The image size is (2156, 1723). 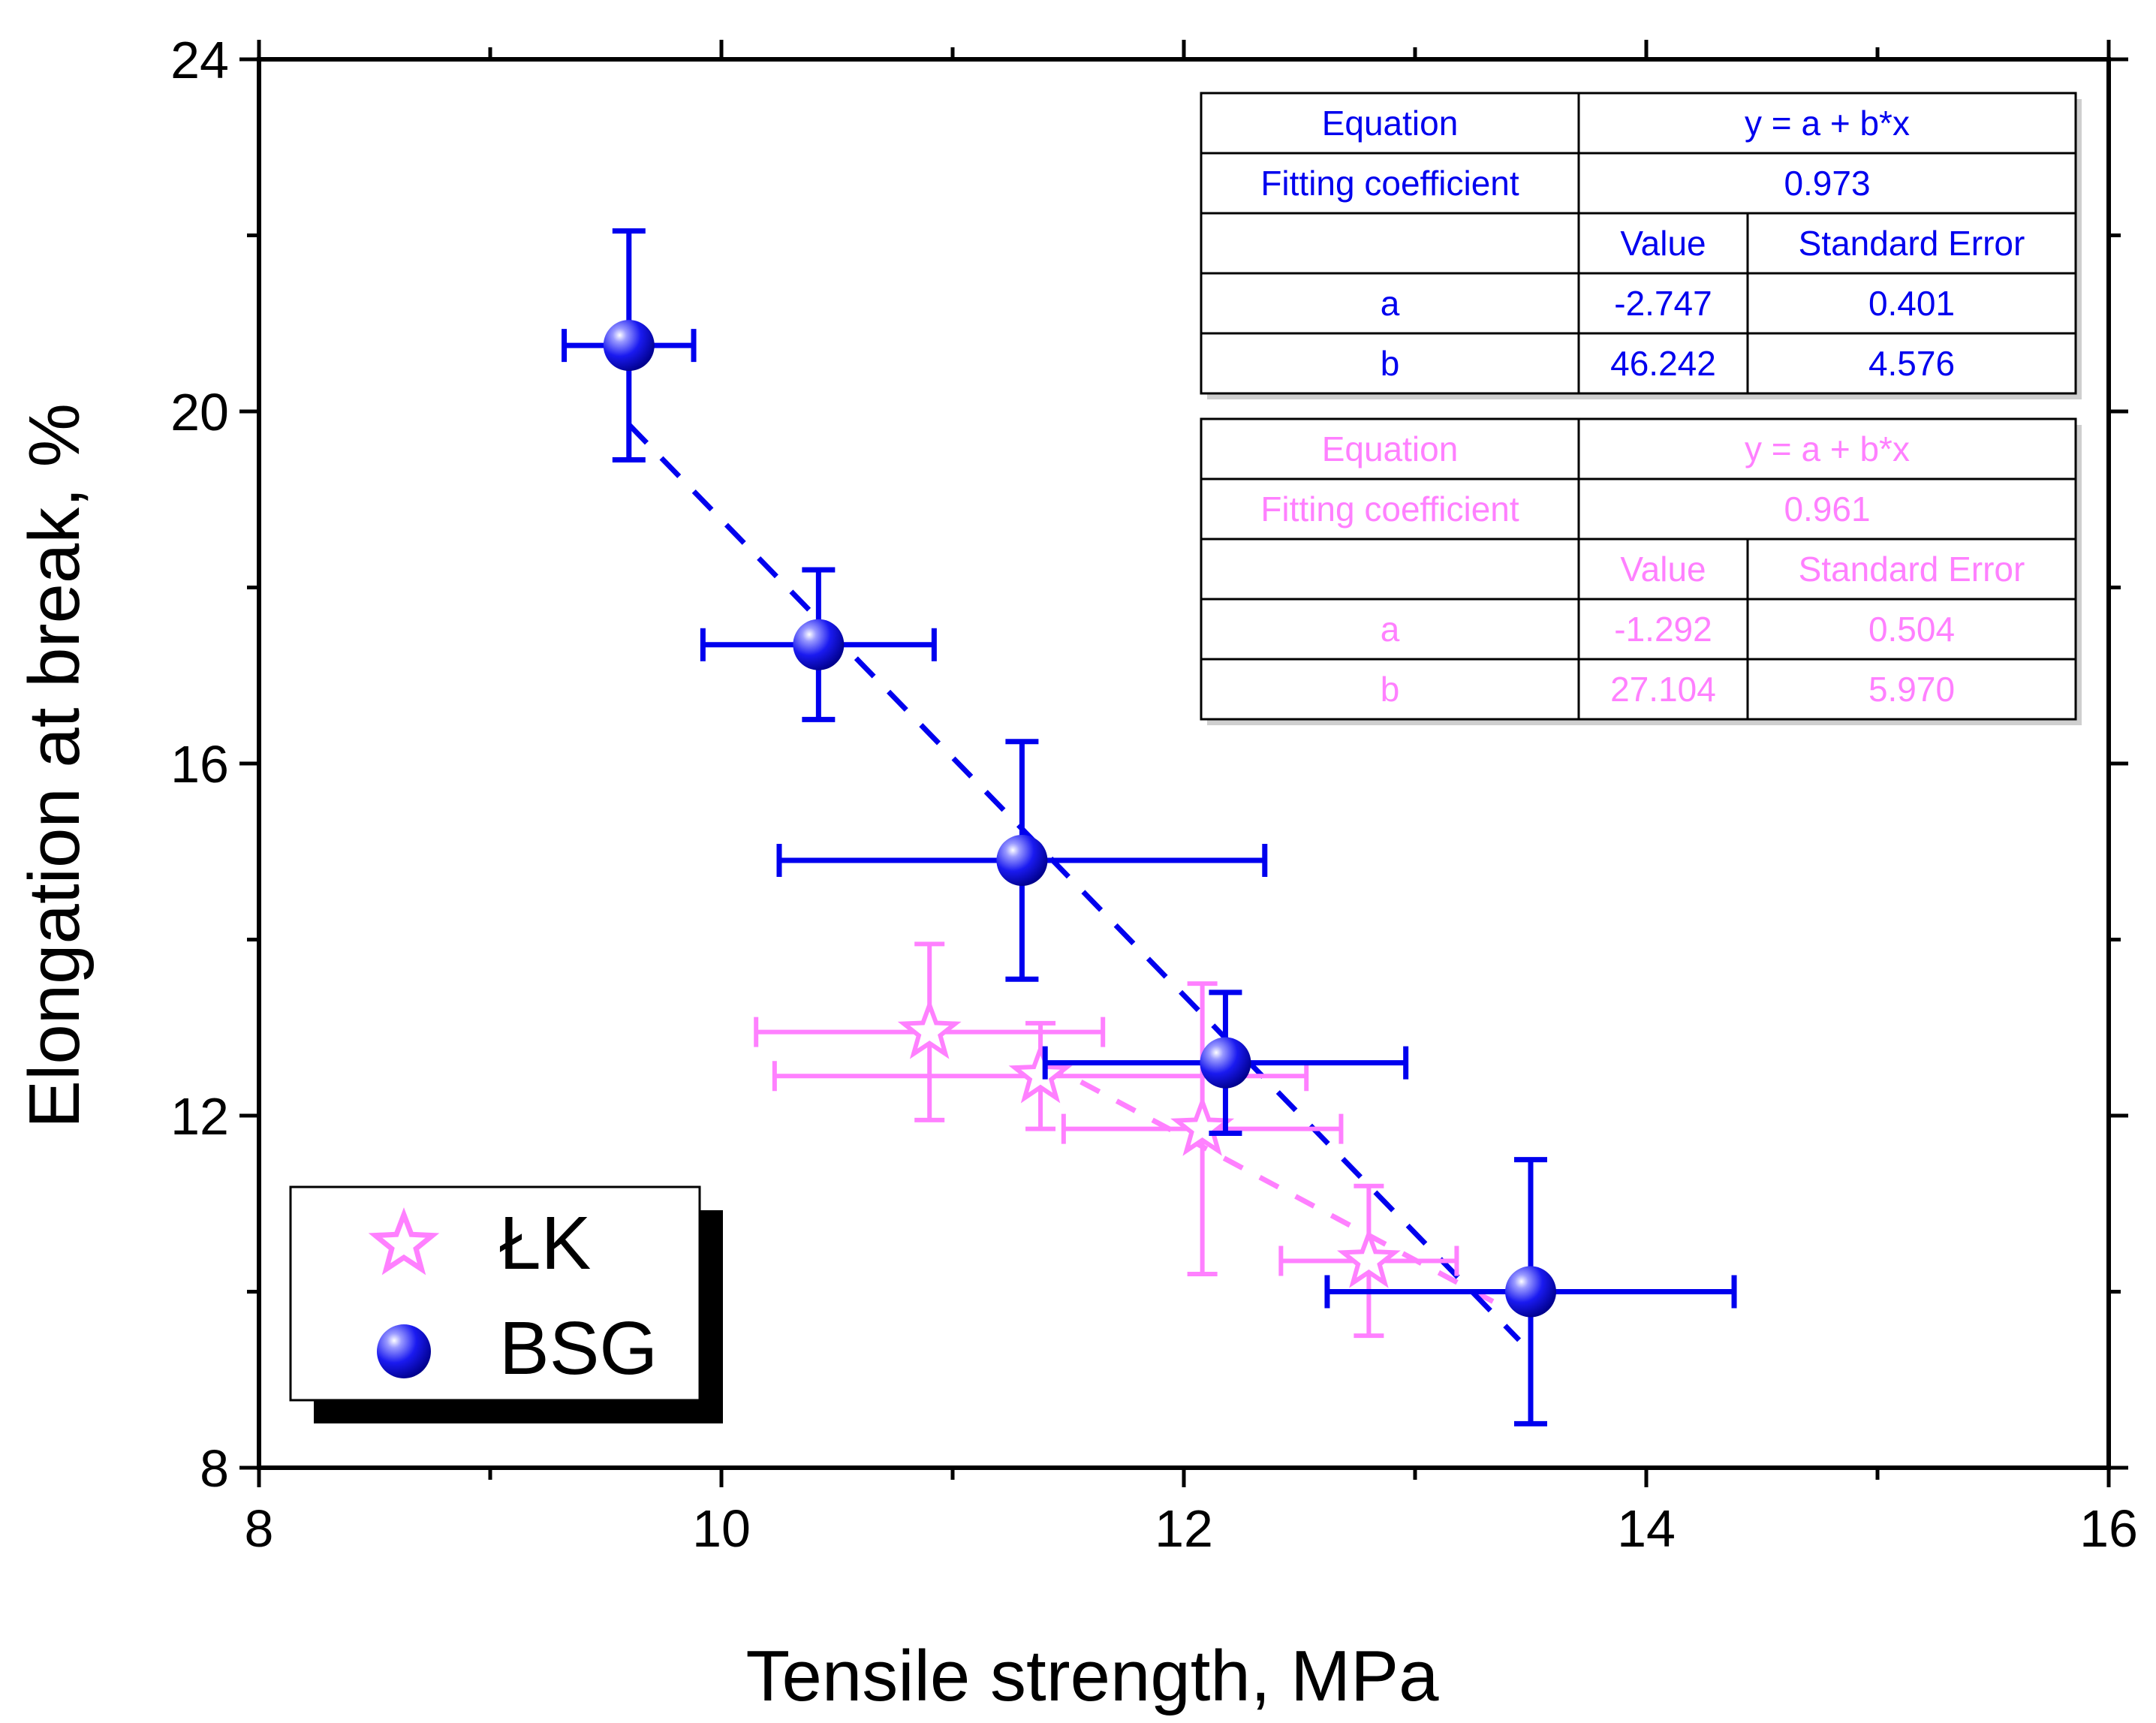 What do you see at coordinates (199, 1116) in the screenshot?
I see `y-tick-label: 12` at bounding box center [199, 1116].